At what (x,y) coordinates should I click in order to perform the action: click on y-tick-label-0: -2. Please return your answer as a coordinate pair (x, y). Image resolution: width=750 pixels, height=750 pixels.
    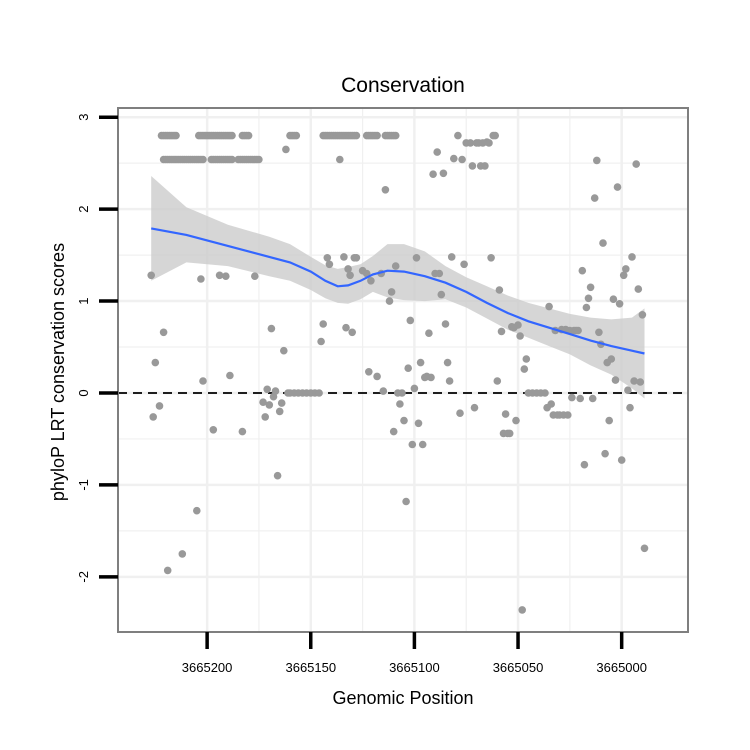
    Looking at the image, I should click on (83, 577).